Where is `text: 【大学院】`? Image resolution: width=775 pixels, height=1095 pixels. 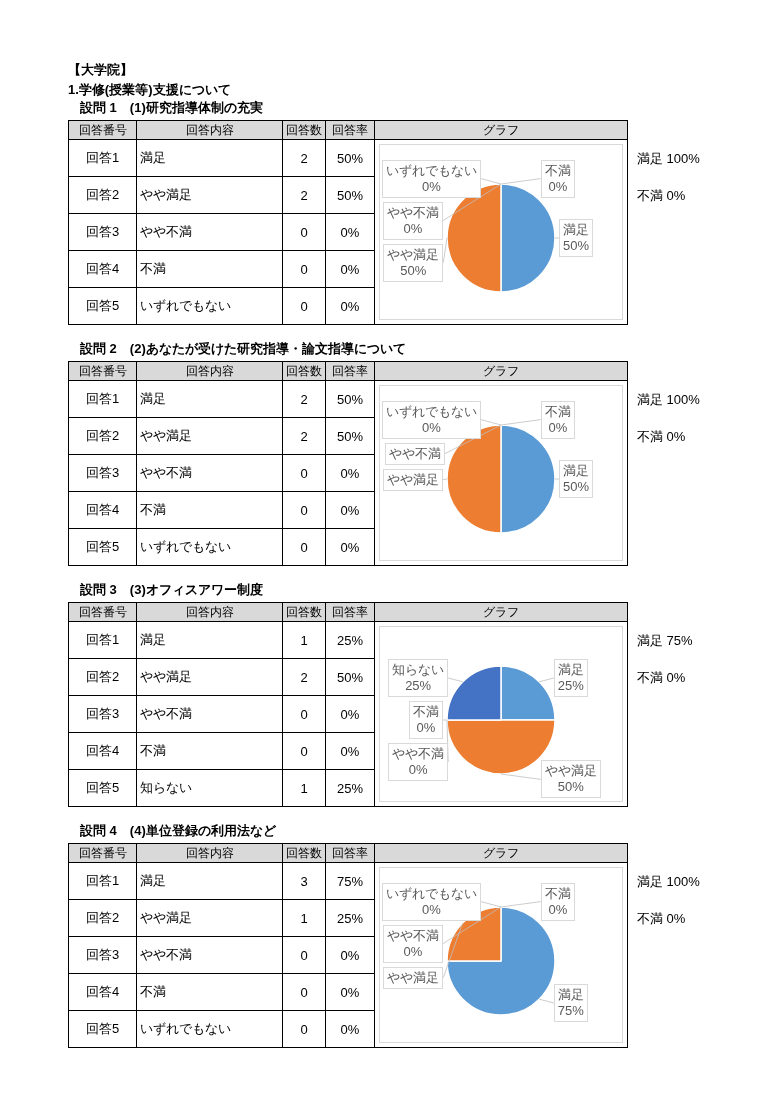 text: 【大学院】 is located at coordinates (101, 70).